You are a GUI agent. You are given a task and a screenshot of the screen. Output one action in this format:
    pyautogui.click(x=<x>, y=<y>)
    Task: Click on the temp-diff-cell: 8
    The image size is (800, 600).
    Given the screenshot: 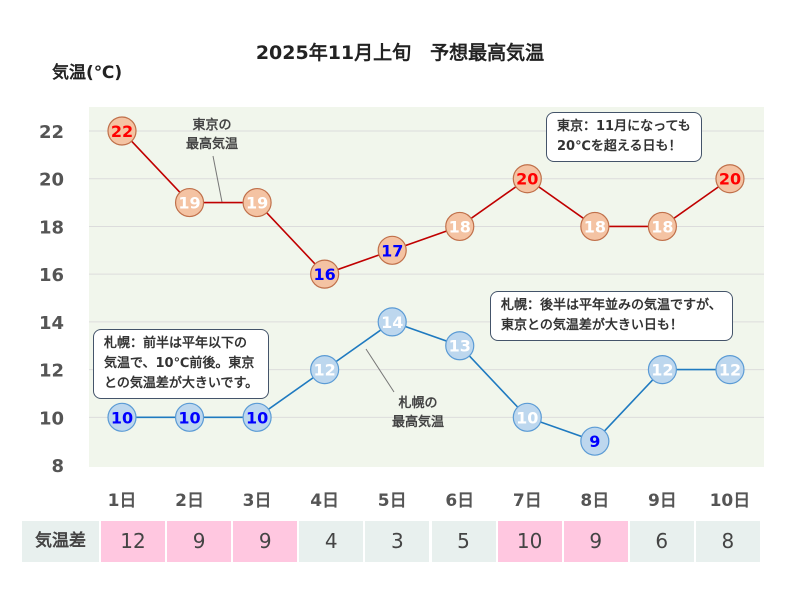 What is the action you would take?
    pyautogui.click(x=727, y=541)
    